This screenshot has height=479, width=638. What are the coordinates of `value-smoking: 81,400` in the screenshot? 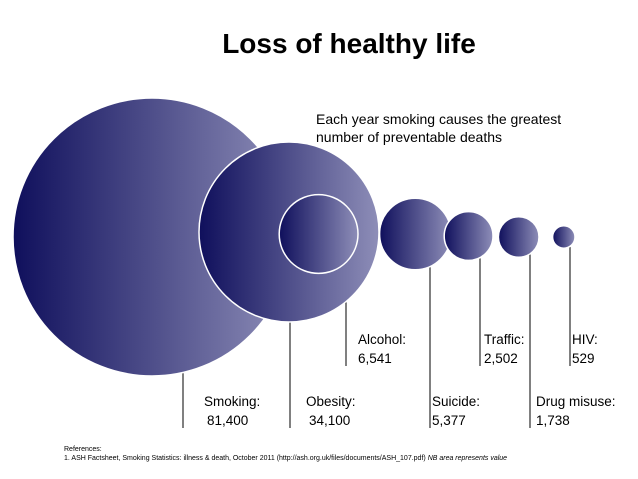 It's located at (227, 420).